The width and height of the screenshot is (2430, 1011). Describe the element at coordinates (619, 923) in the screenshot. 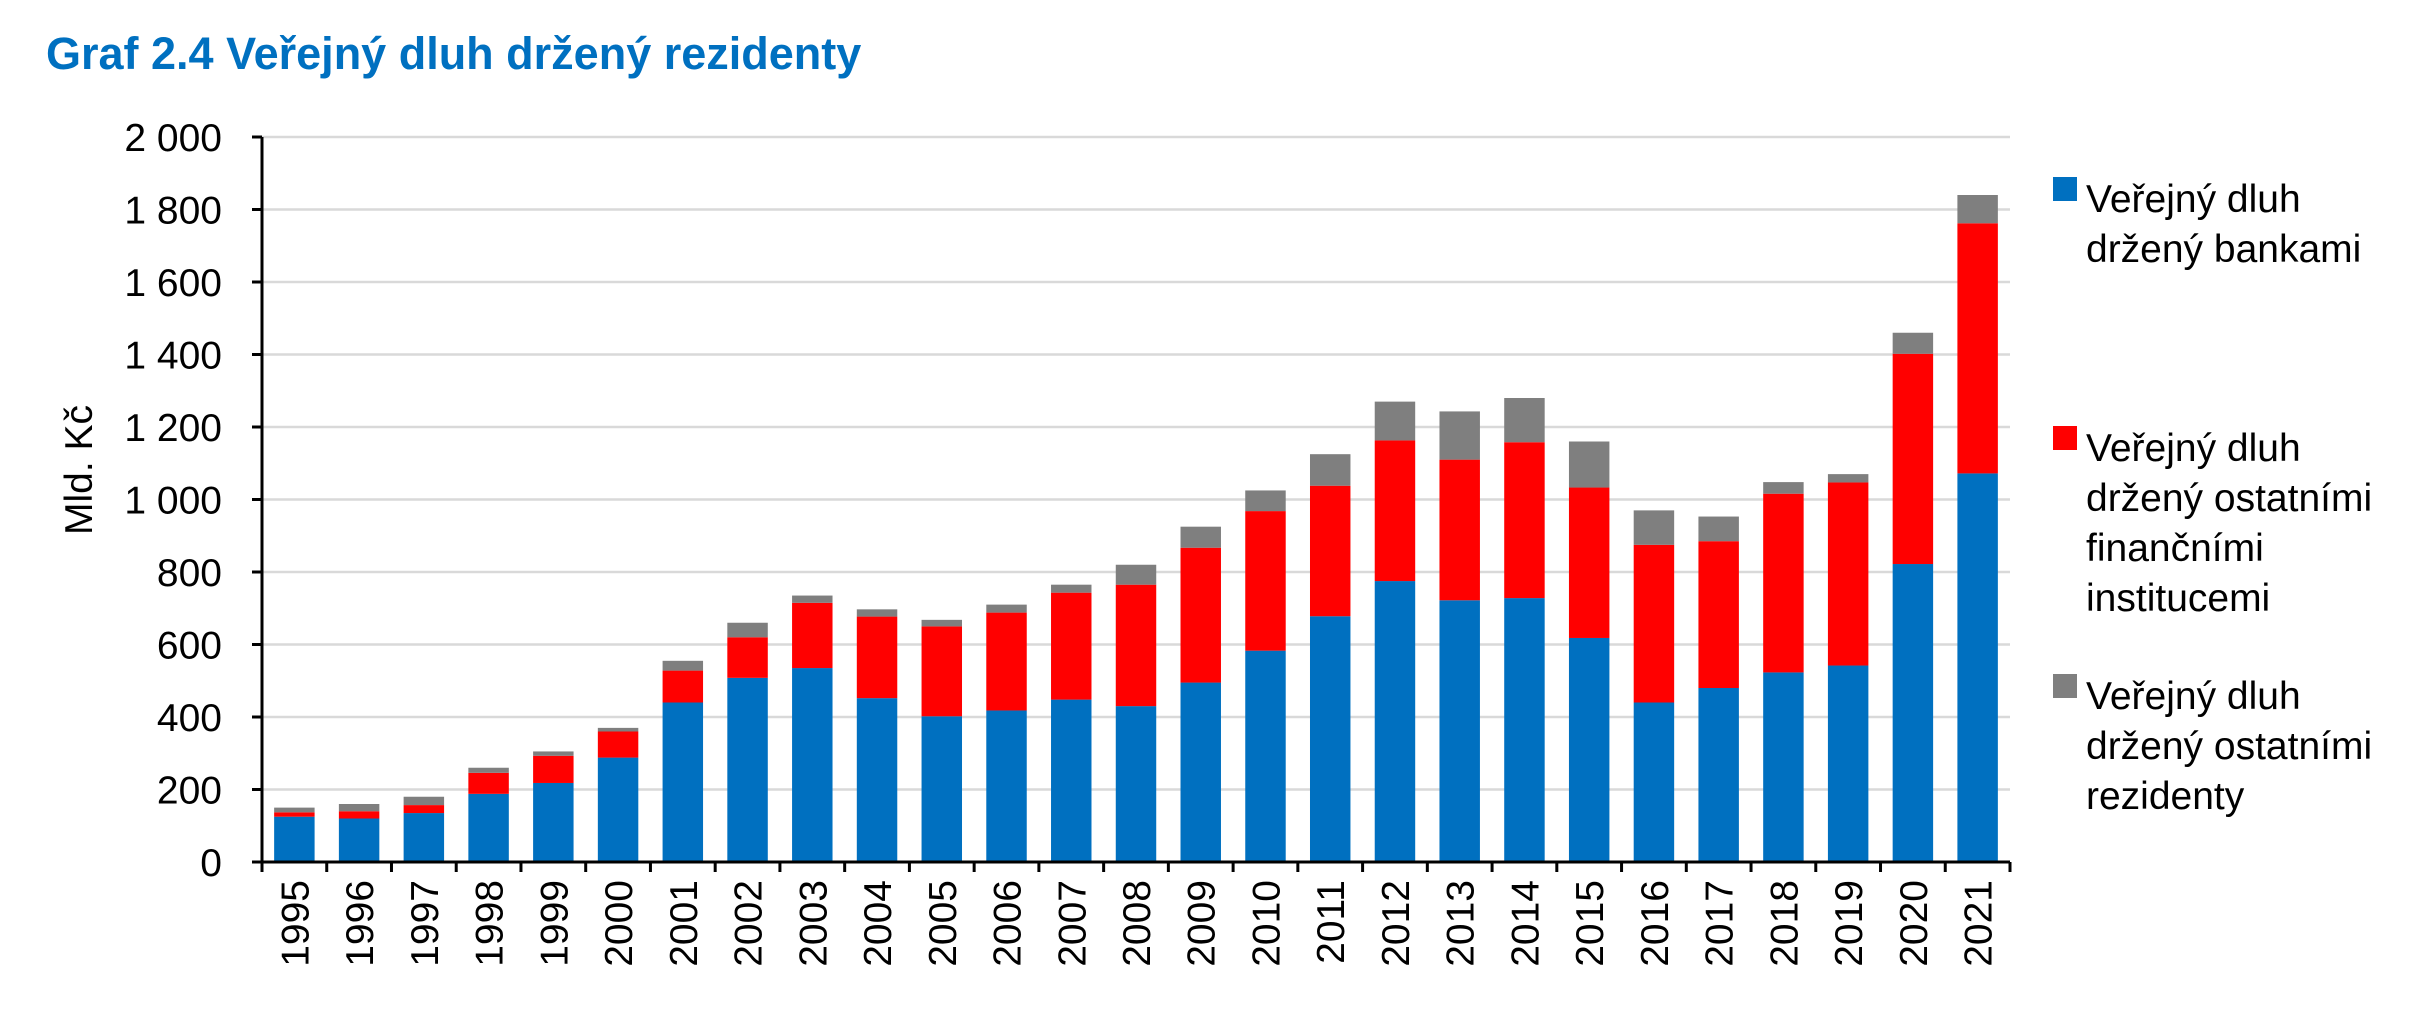

I see `x-tick-label: 2000` at that location.